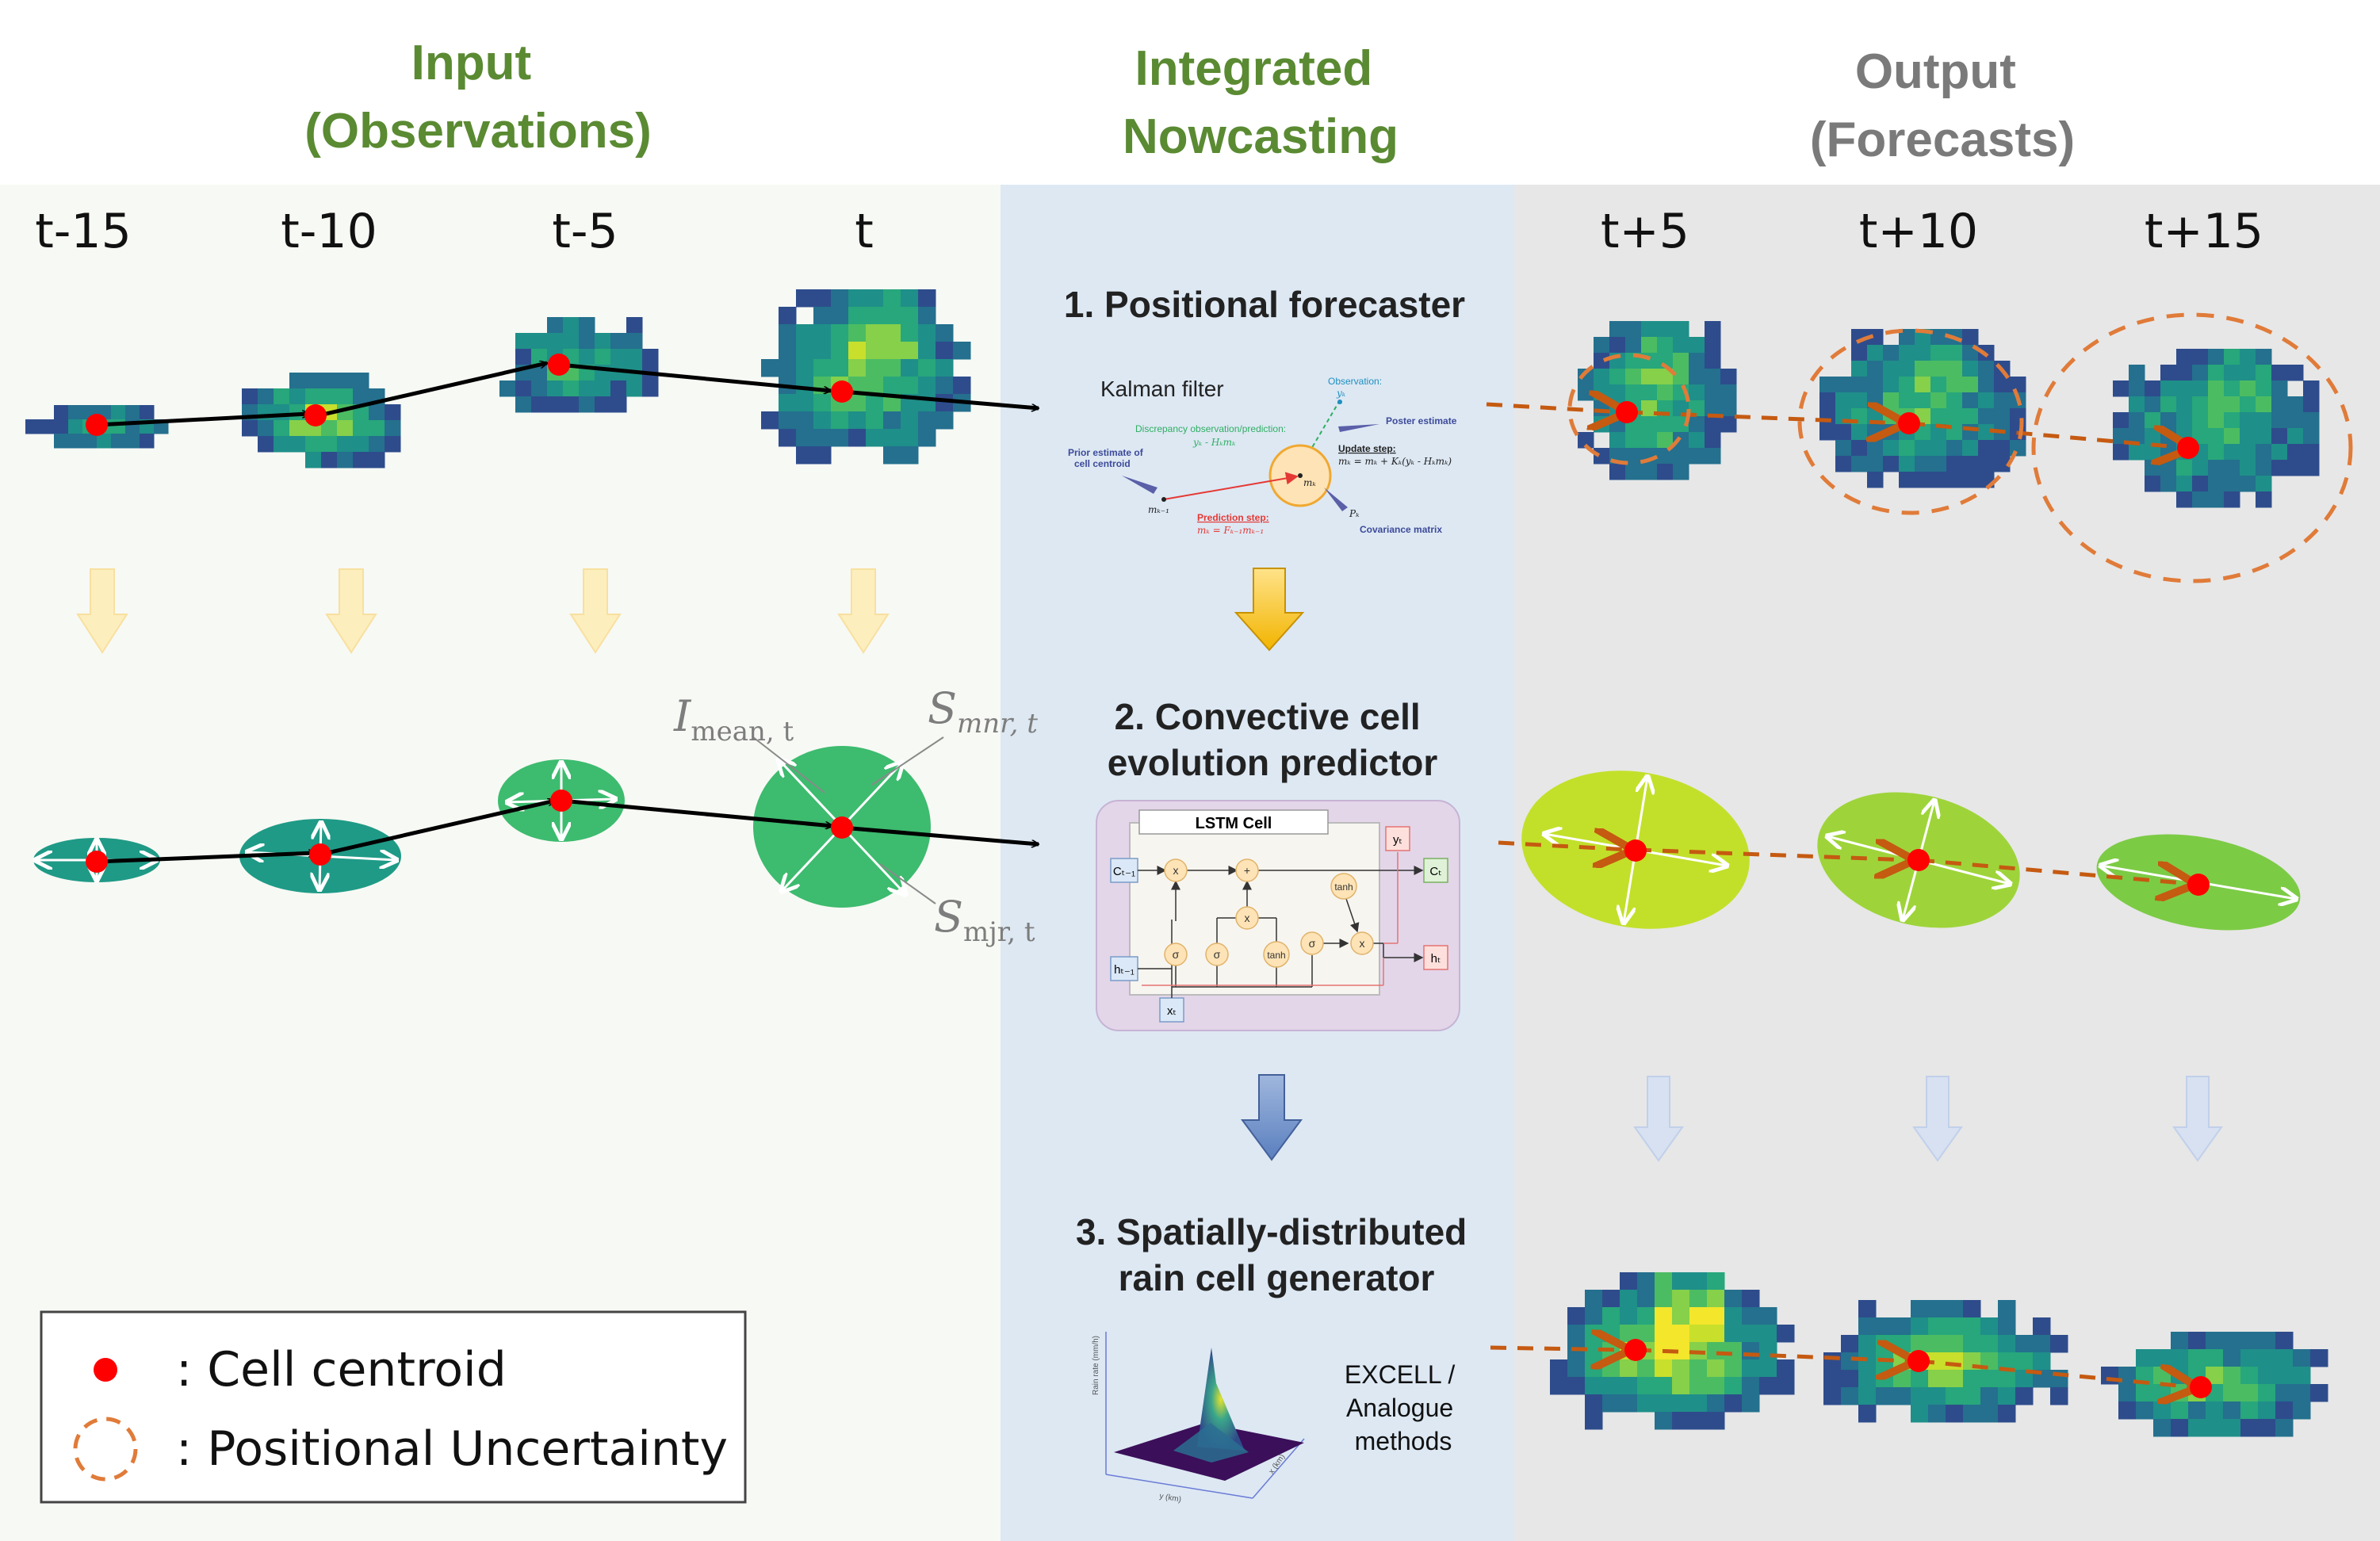 The width and height of the screenshot is (2380, 1541). What do you see at coordinates (1176, 954) in the screenshot?
I see `lstm-op-5: σ` at bounding box center [1176, 954].